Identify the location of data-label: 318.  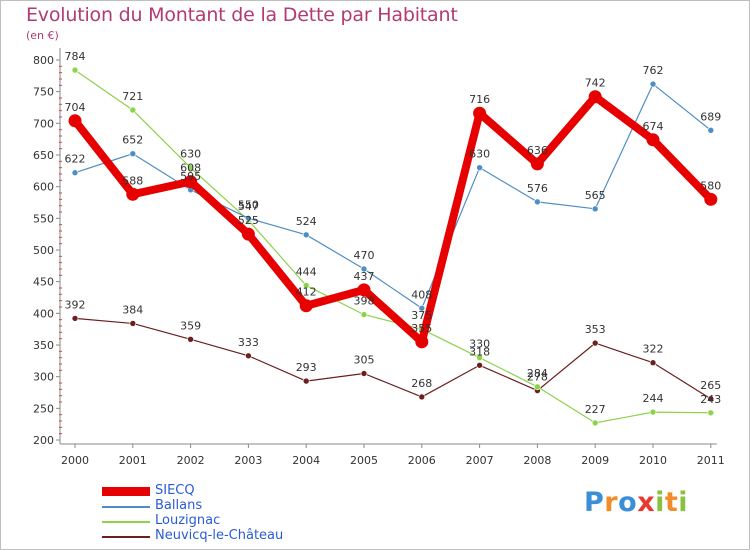
(479, 351).